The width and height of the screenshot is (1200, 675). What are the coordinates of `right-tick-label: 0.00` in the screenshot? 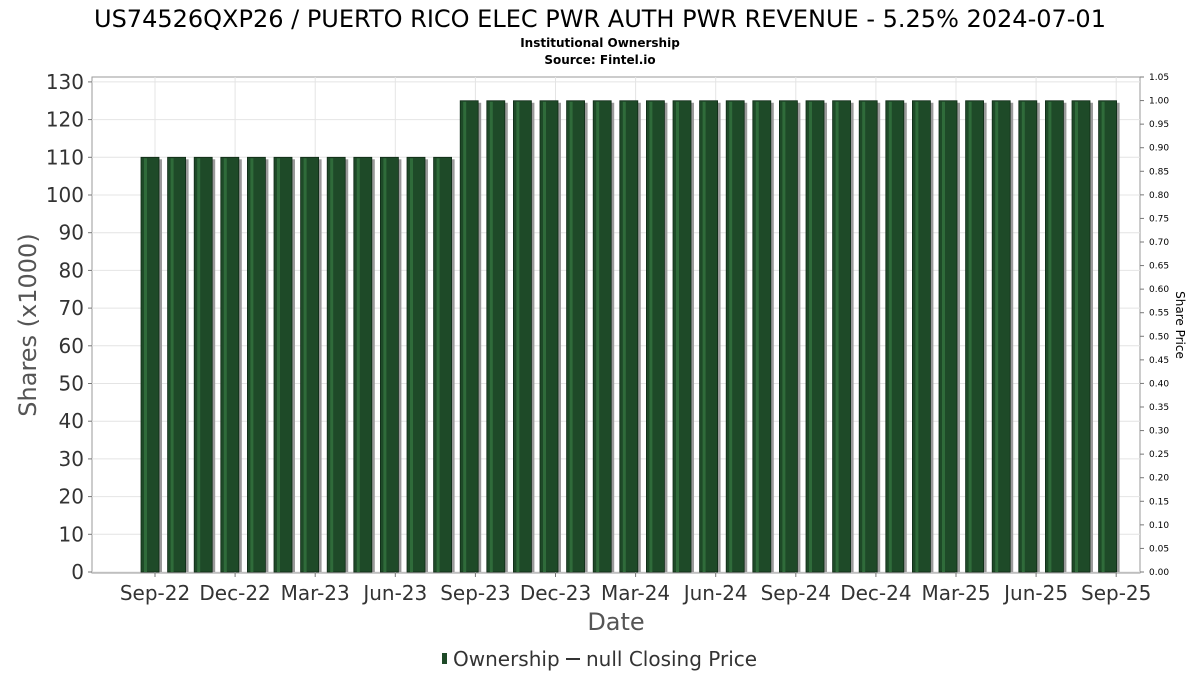 It's located at (1159, 573).